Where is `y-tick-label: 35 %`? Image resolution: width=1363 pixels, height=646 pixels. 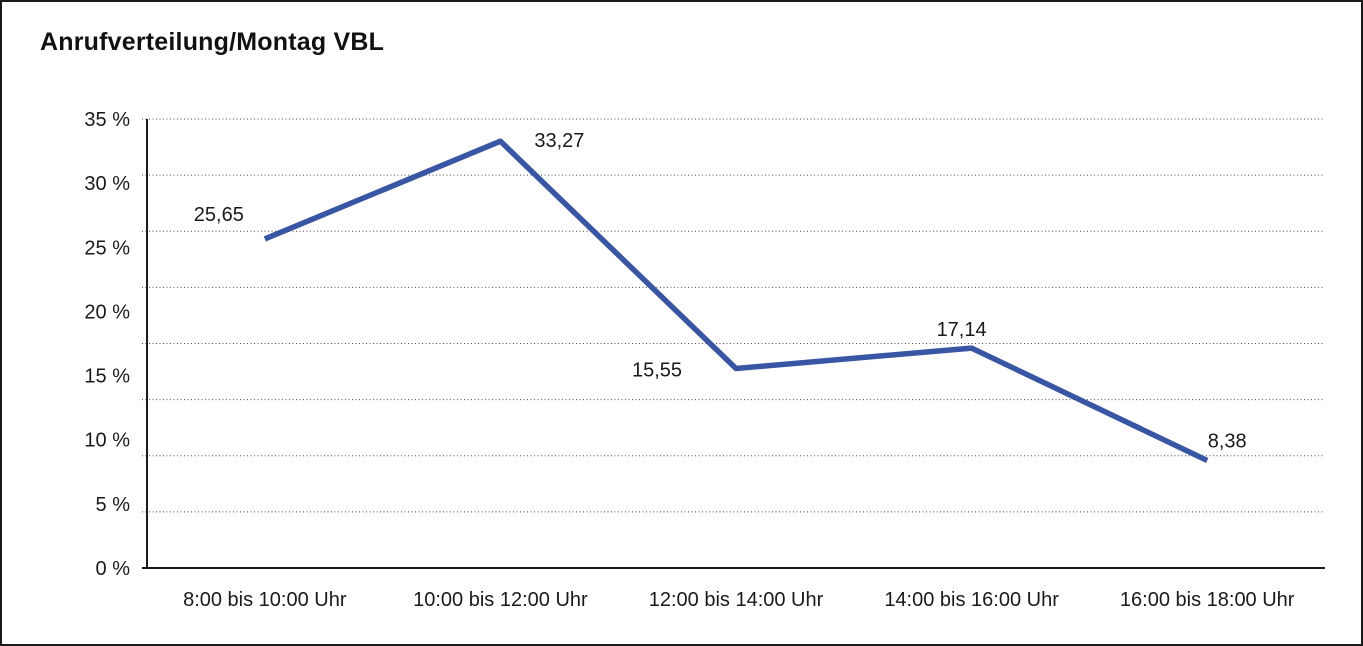 y-tick-label: 35 % is located at coordinates (107, 120).